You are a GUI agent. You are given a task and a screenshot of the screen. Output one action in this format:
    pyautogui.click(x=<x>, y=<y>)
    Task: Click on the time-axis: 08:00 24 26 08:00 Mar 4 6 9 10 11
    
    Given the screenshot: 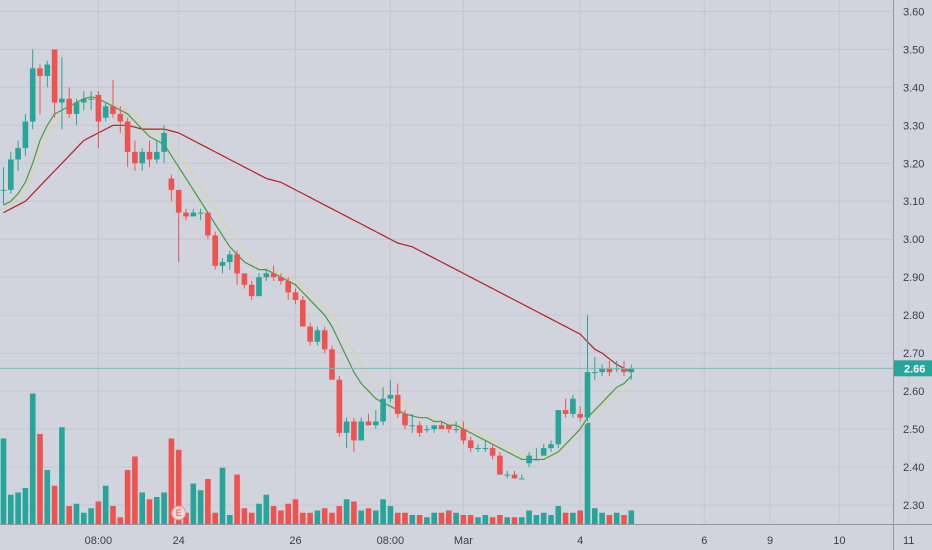 What is the action you would take?
    pyautogui.click(x=466, y=536)
    